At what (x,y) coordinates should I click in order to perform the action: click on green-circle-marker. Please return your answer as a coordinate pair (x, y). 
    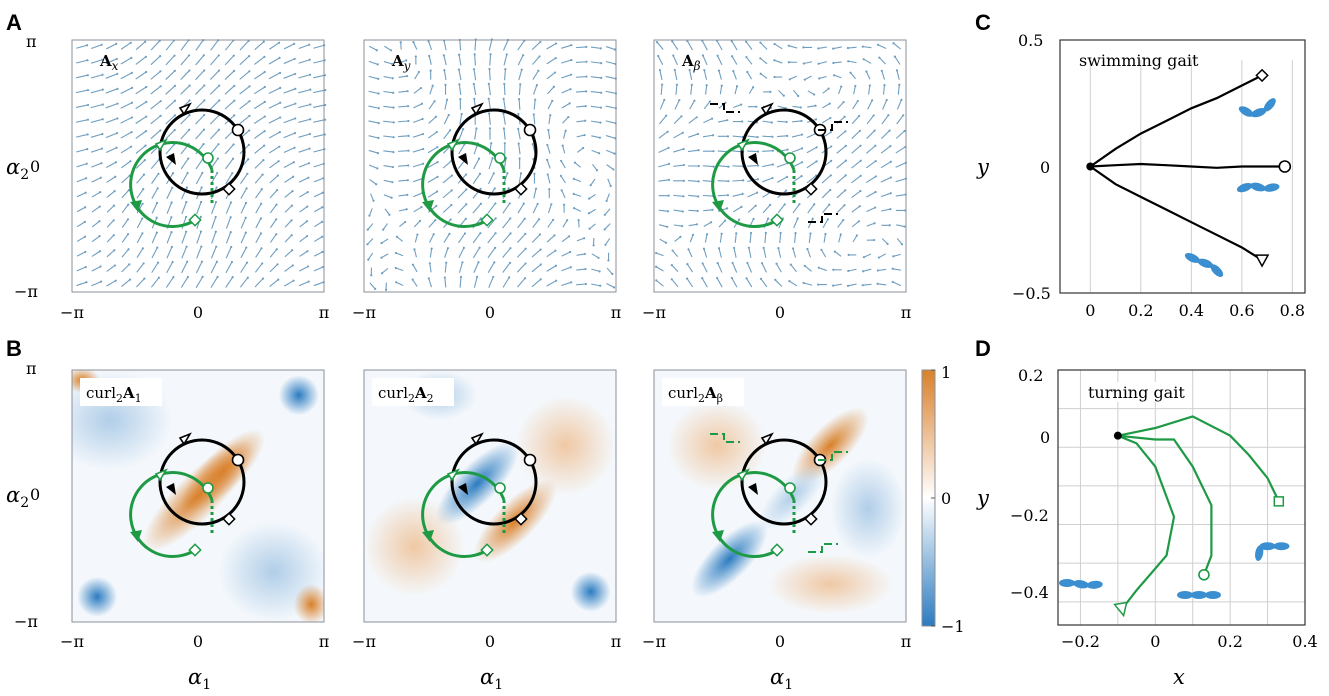
    Looking at the image, I should click on (790, 158).